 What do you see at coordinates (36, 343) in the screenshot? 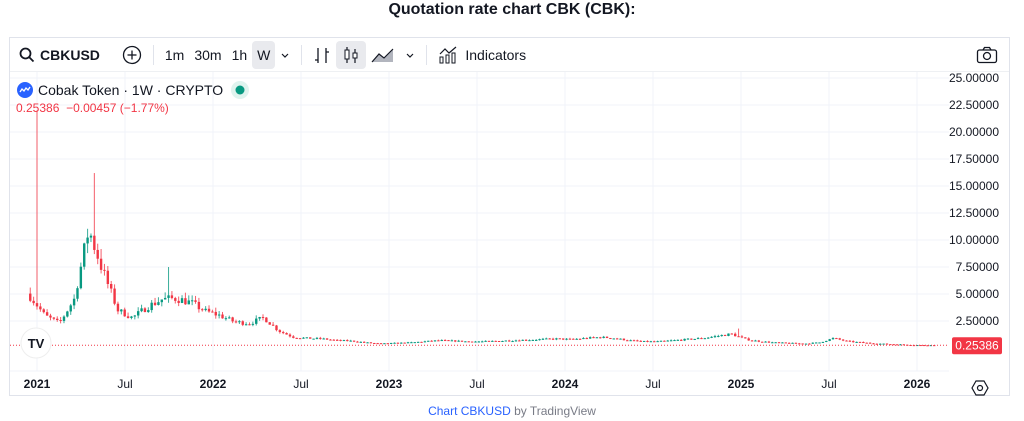
I see `tradingview-logo` at bounding box center [36, 343].